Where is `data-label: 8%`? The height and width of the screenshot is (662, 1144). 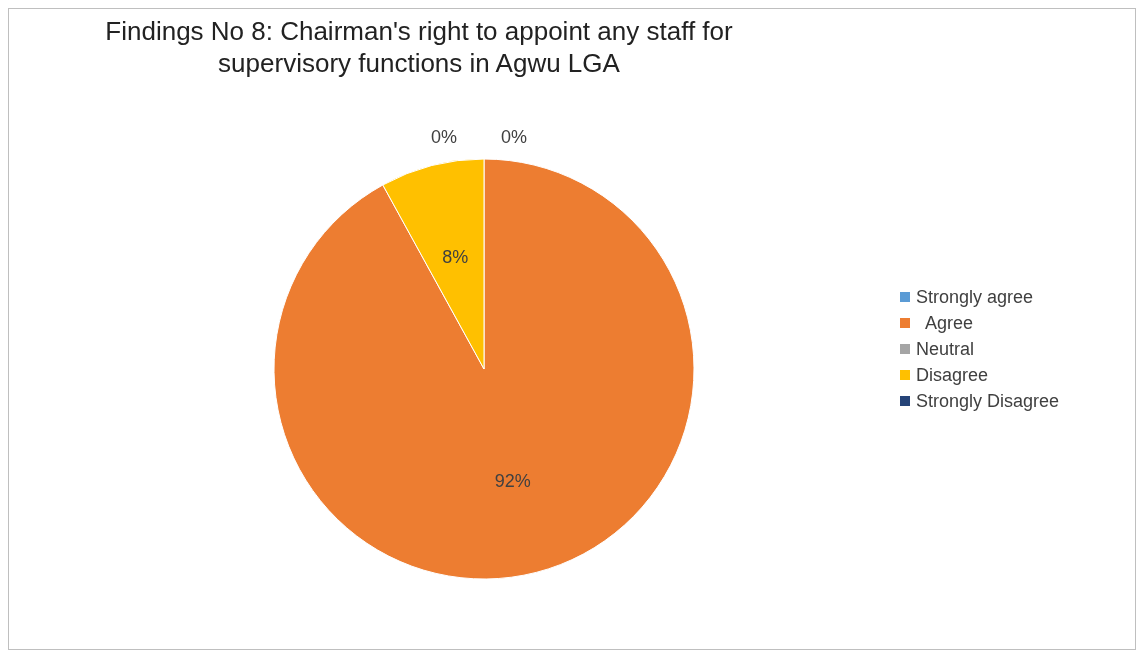 data-label: 8% is located at coordinates (455, 257).